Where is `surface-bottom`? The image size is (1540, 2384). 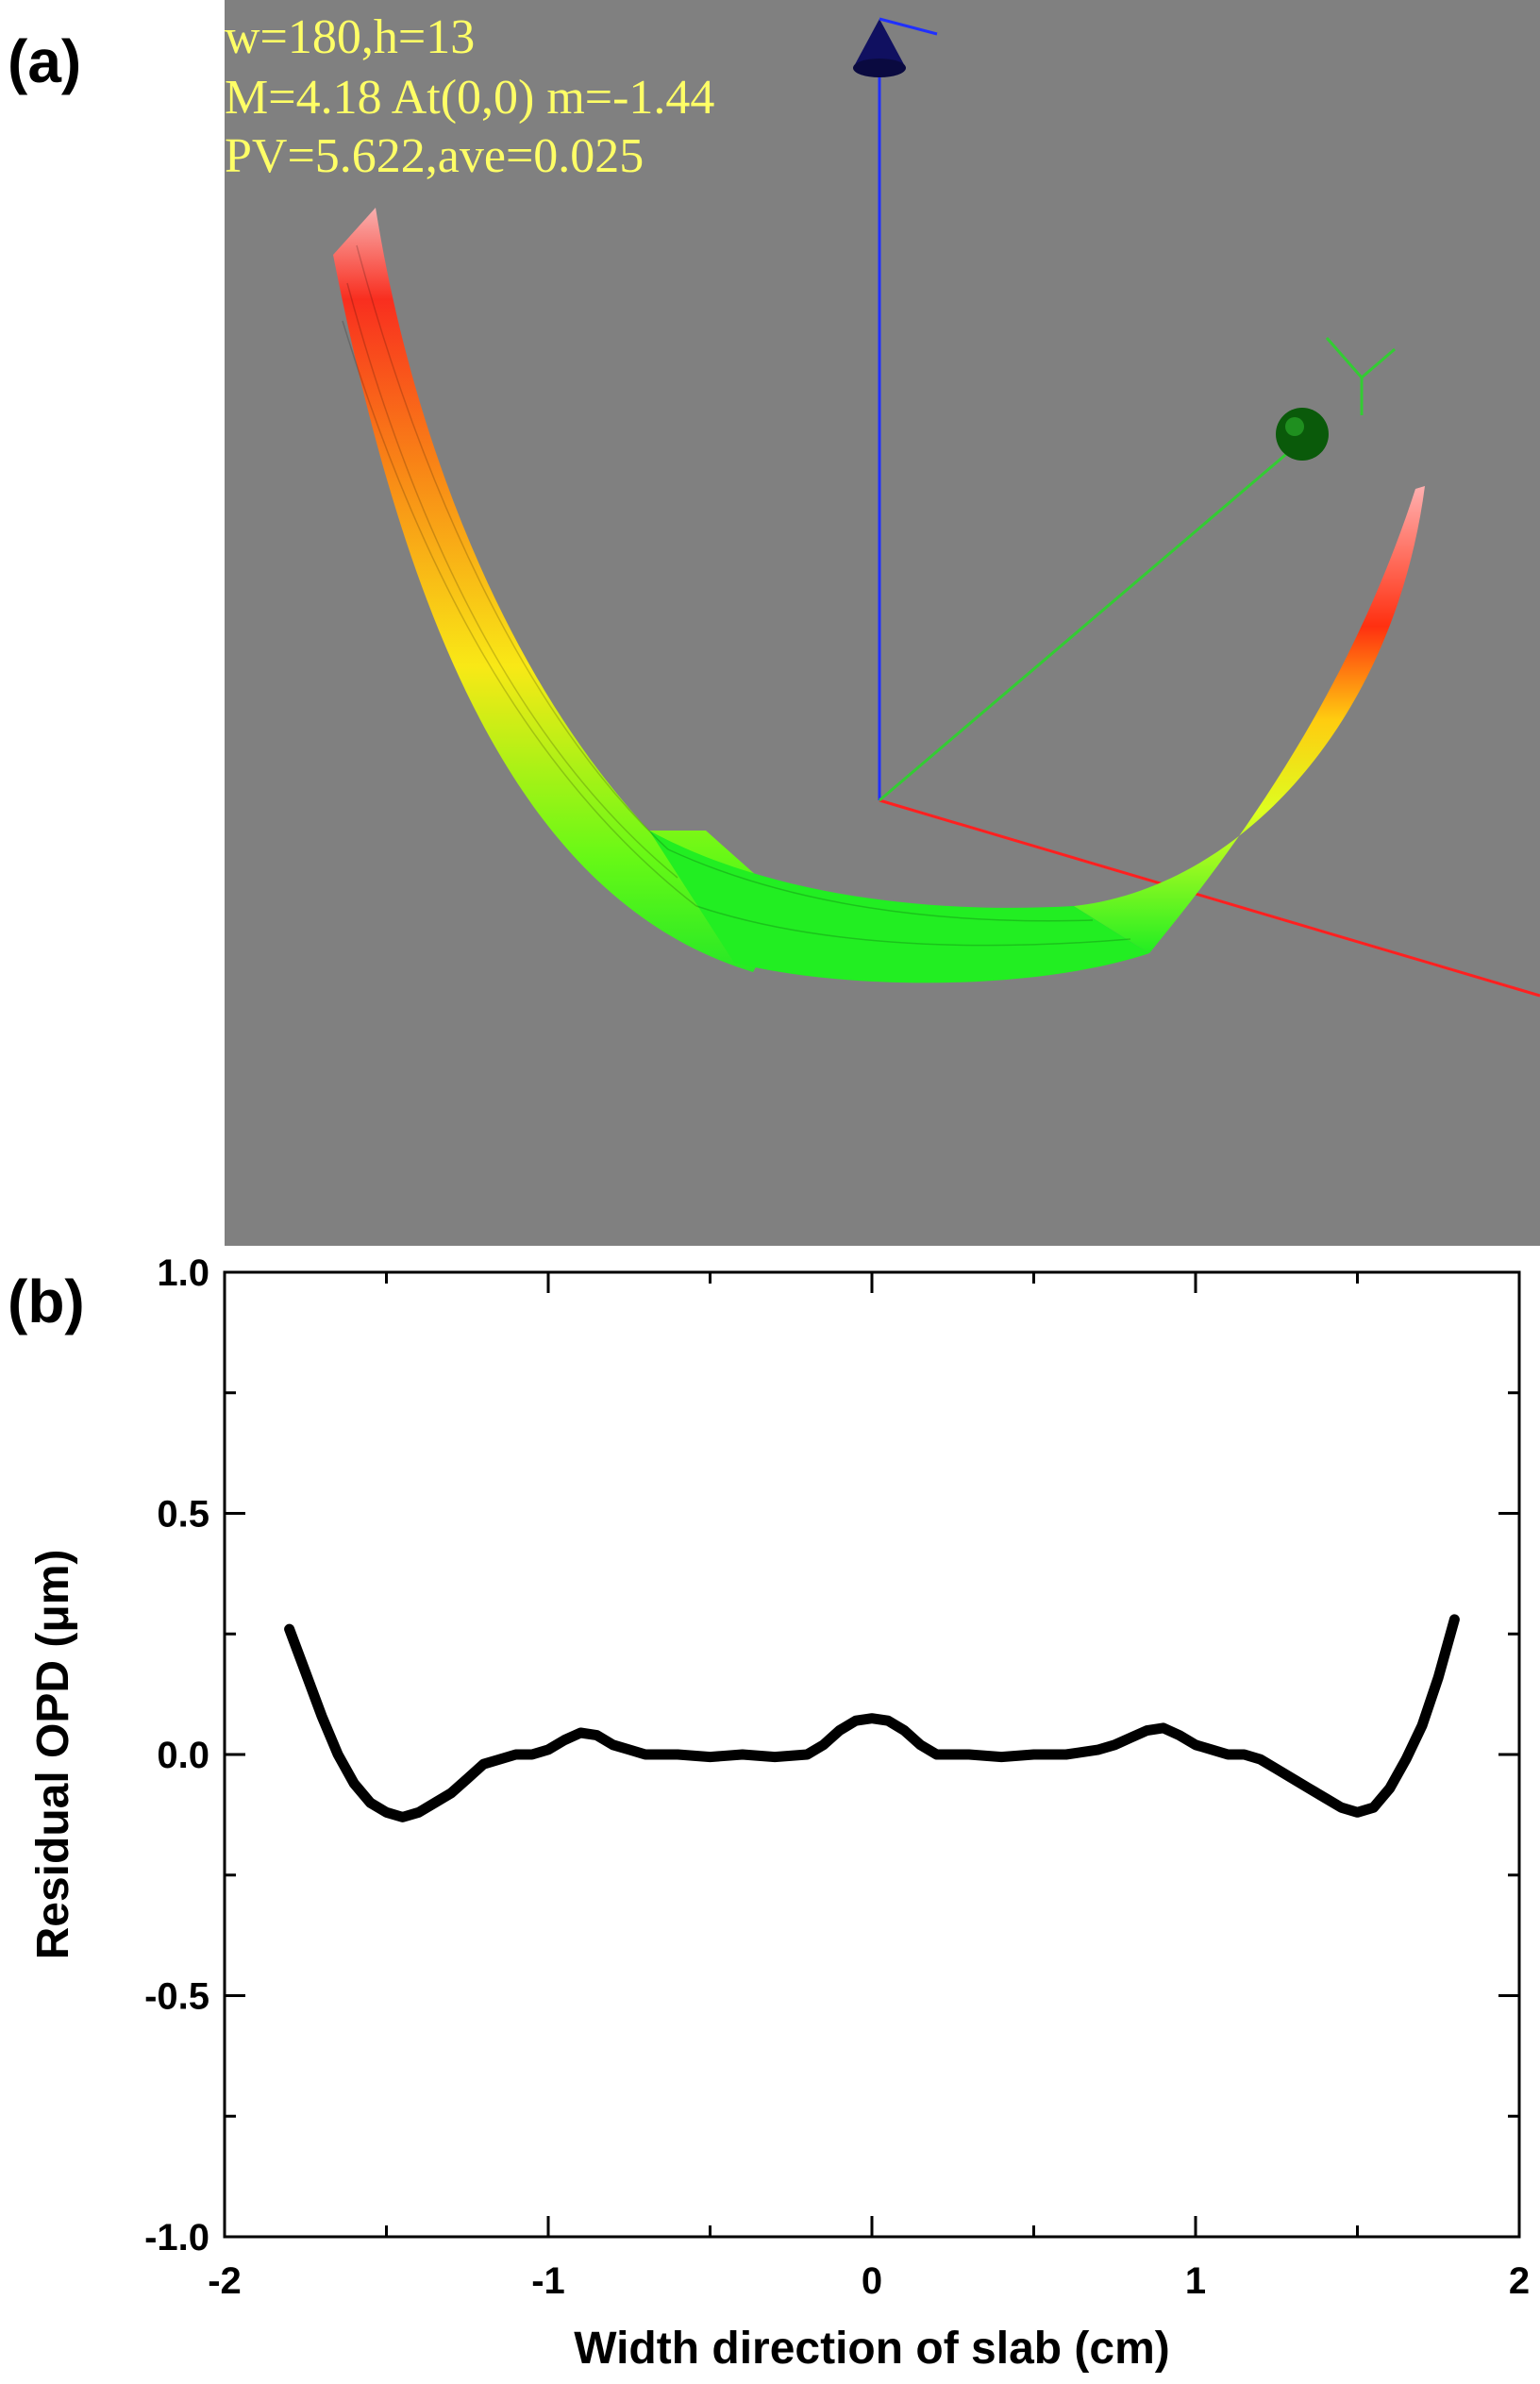
surface-bottom is located at coordinates (899, 907).